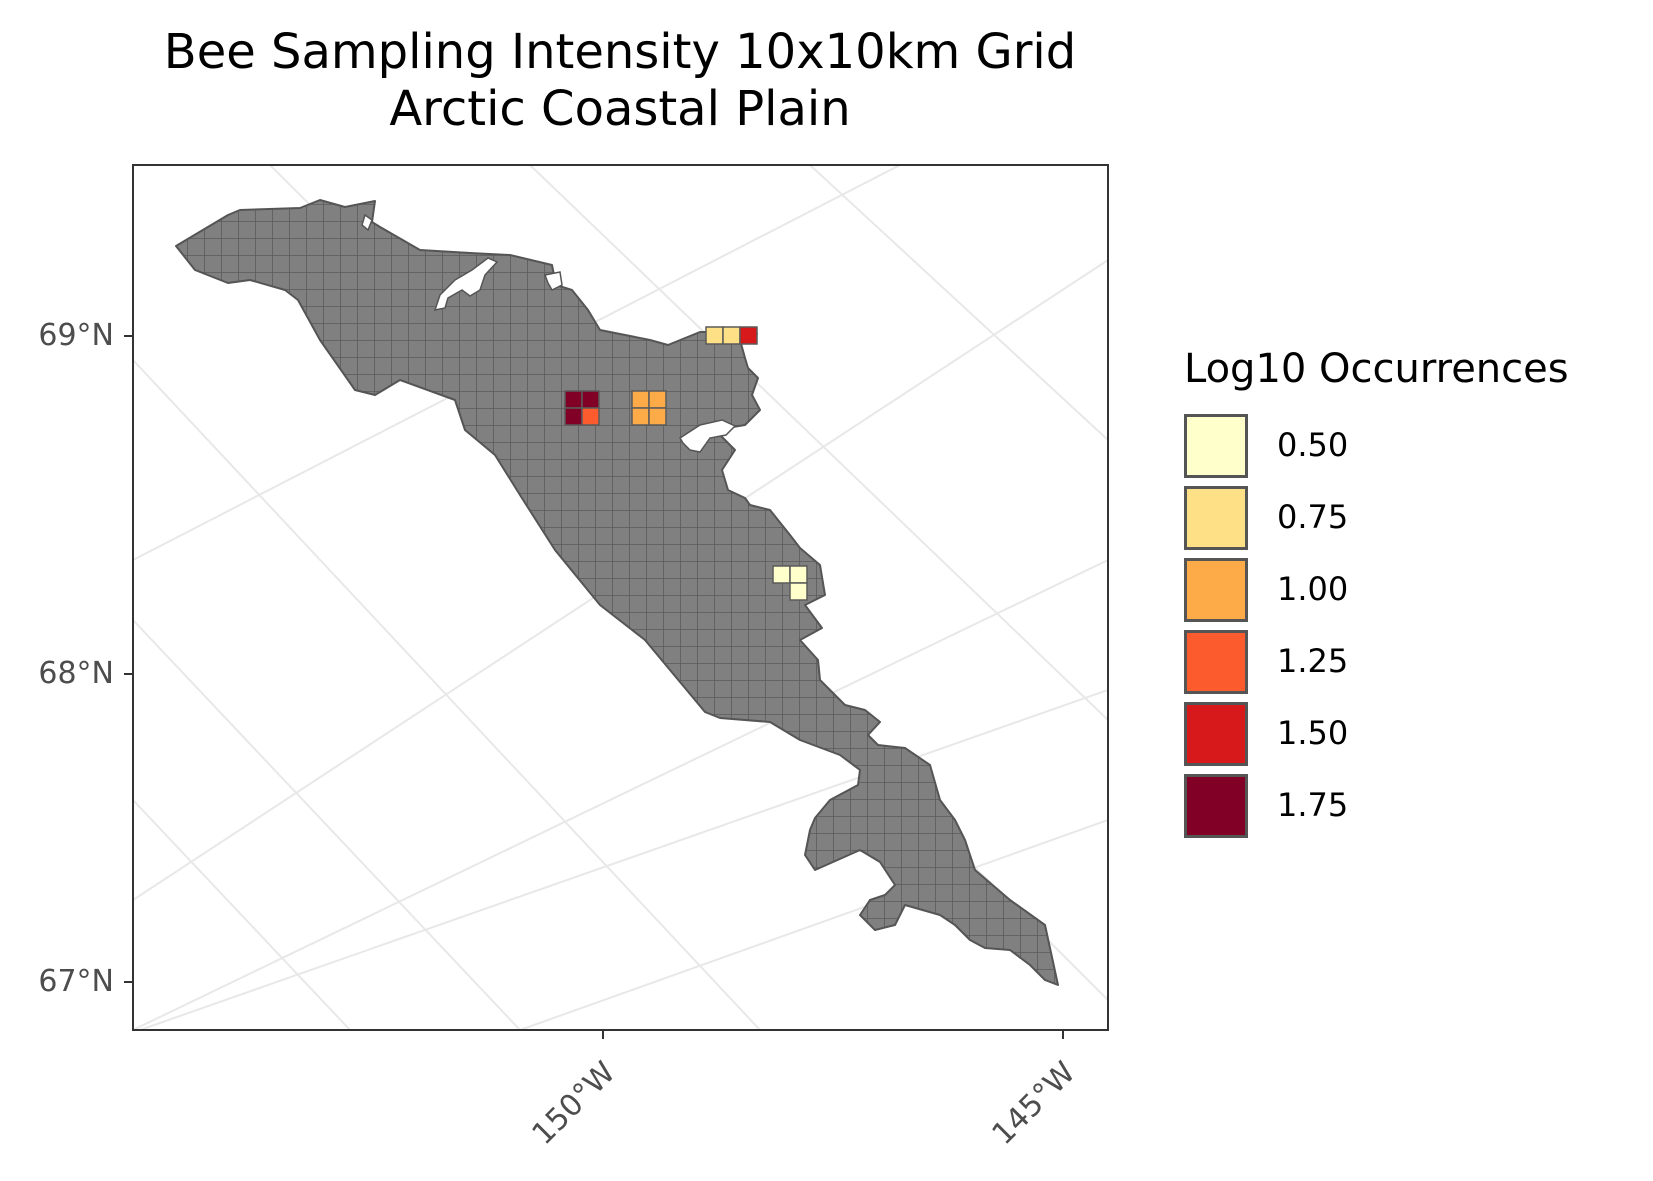 The image size is (1653, 1181). I want to click on y-tick-label: 69°N, so click(76, 335).